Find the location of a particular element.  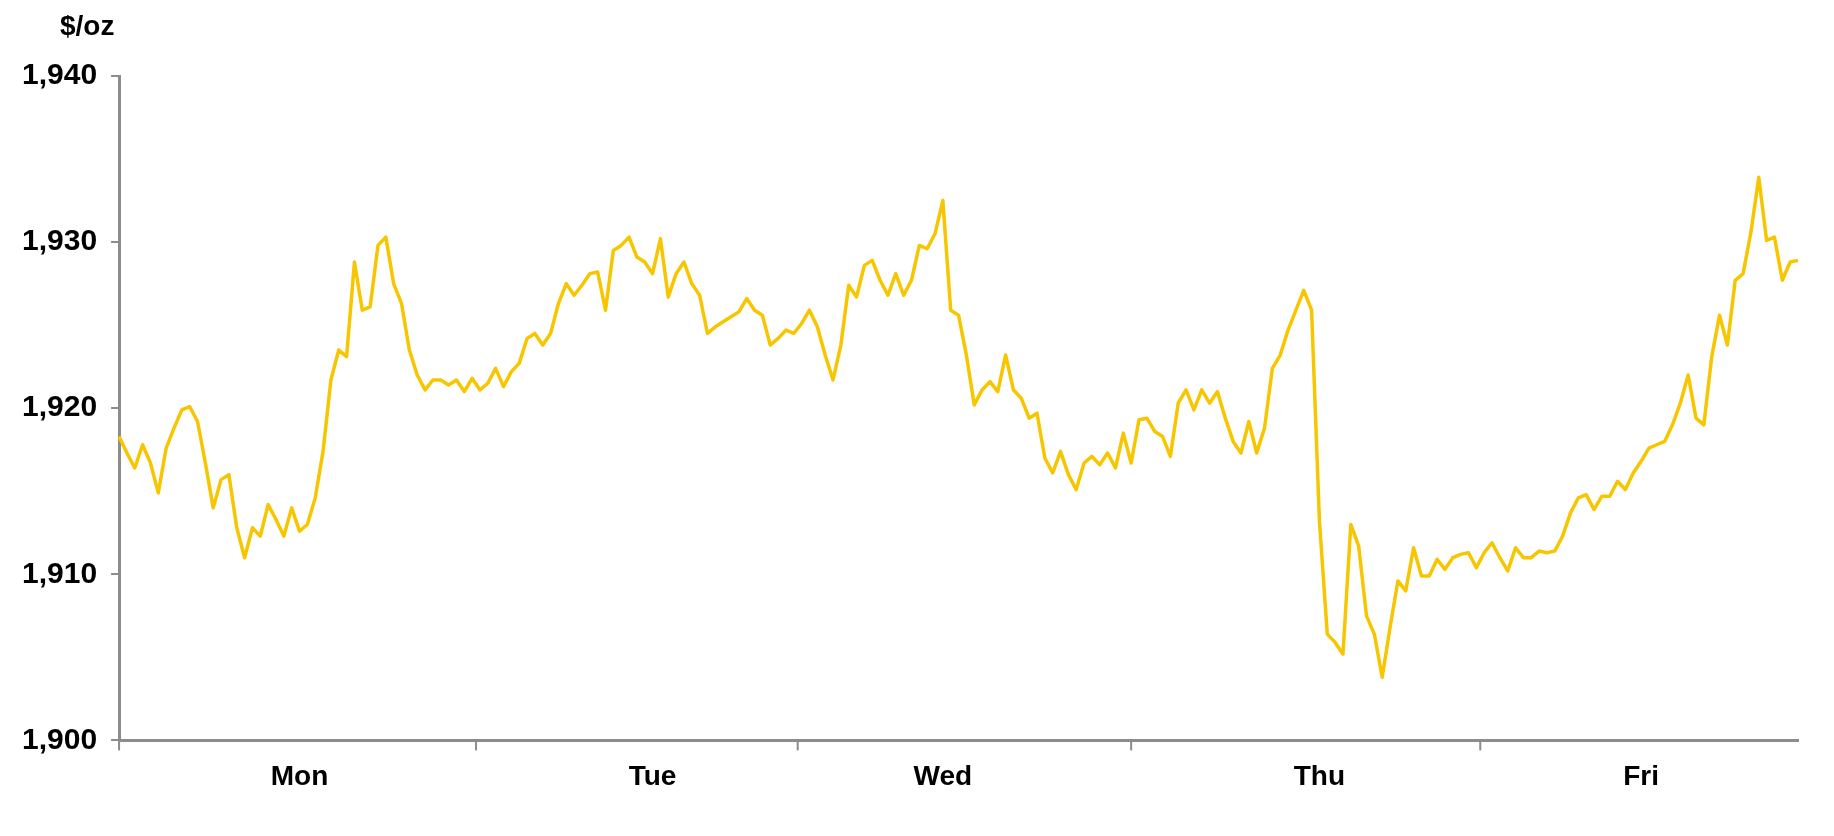

y-tick-label: 1,910 is located at coordinates (60, 572).